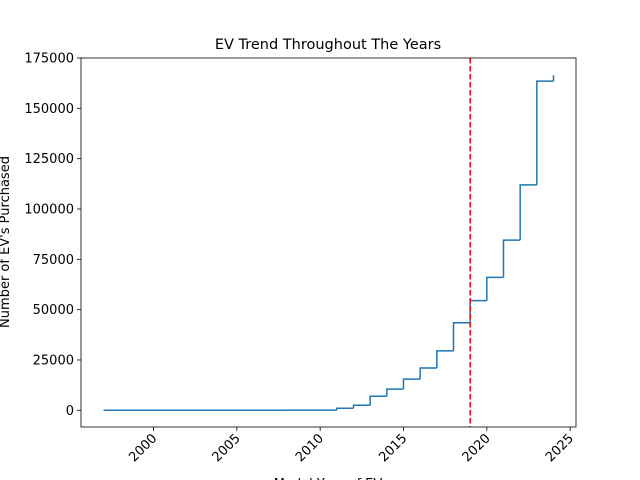  What do you see at coordinates (53, 260) in the screenshot?
I see `y-tick-label: 75000` at bounding box center [53, 260].